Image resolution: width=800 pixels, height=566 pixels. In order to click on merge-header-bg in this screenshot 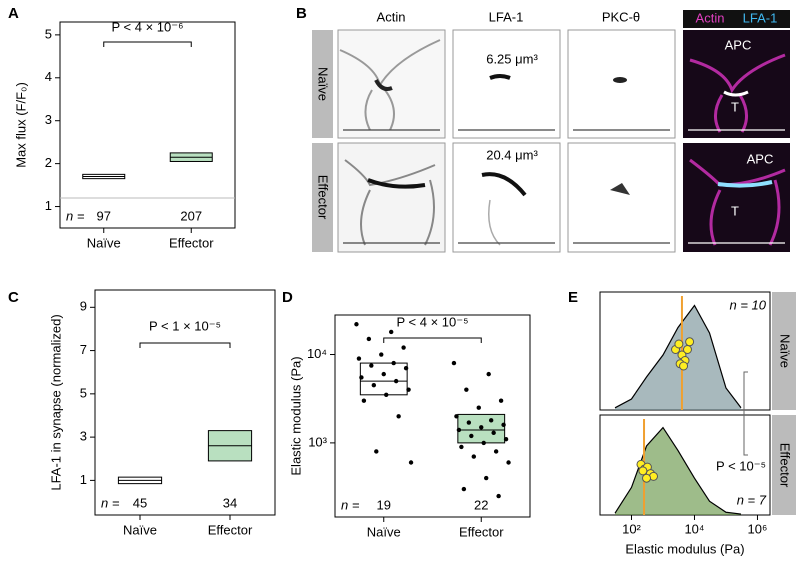, I will do `click(736, 19)`.